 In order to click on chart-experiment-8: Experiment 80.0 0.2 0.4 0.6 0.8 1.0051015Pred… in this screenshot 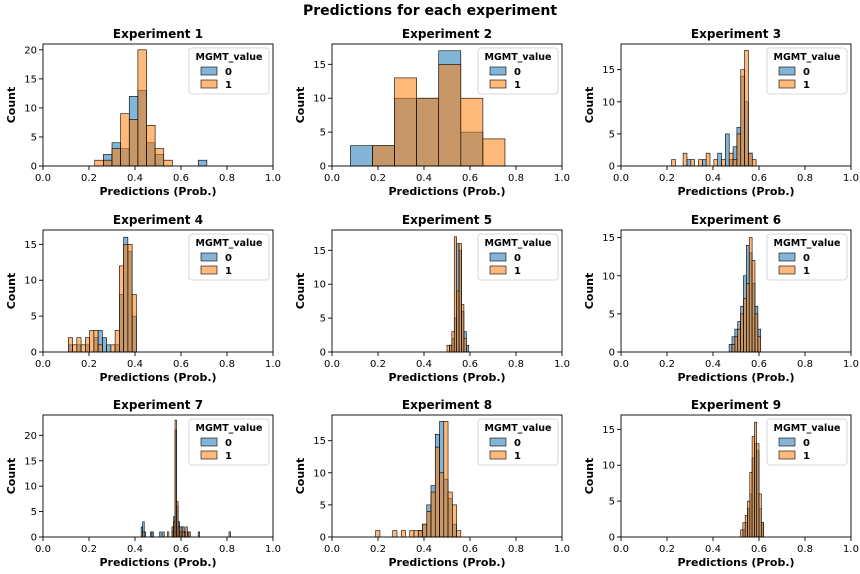, I will do `click(432, 483)`.